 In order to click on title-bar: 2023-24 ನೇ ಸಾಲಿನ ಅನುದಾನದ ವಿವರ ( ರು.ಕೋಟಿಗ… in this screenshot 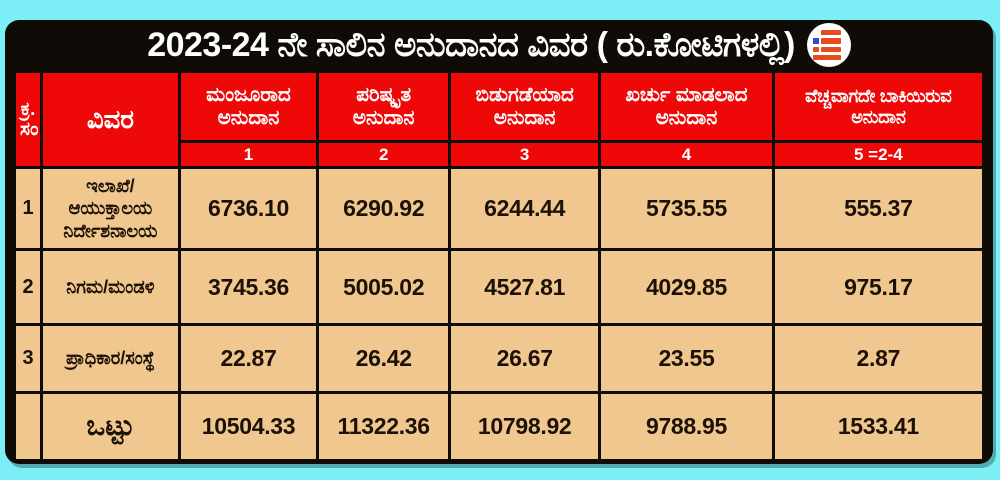, I will do `click(499, 45)`.